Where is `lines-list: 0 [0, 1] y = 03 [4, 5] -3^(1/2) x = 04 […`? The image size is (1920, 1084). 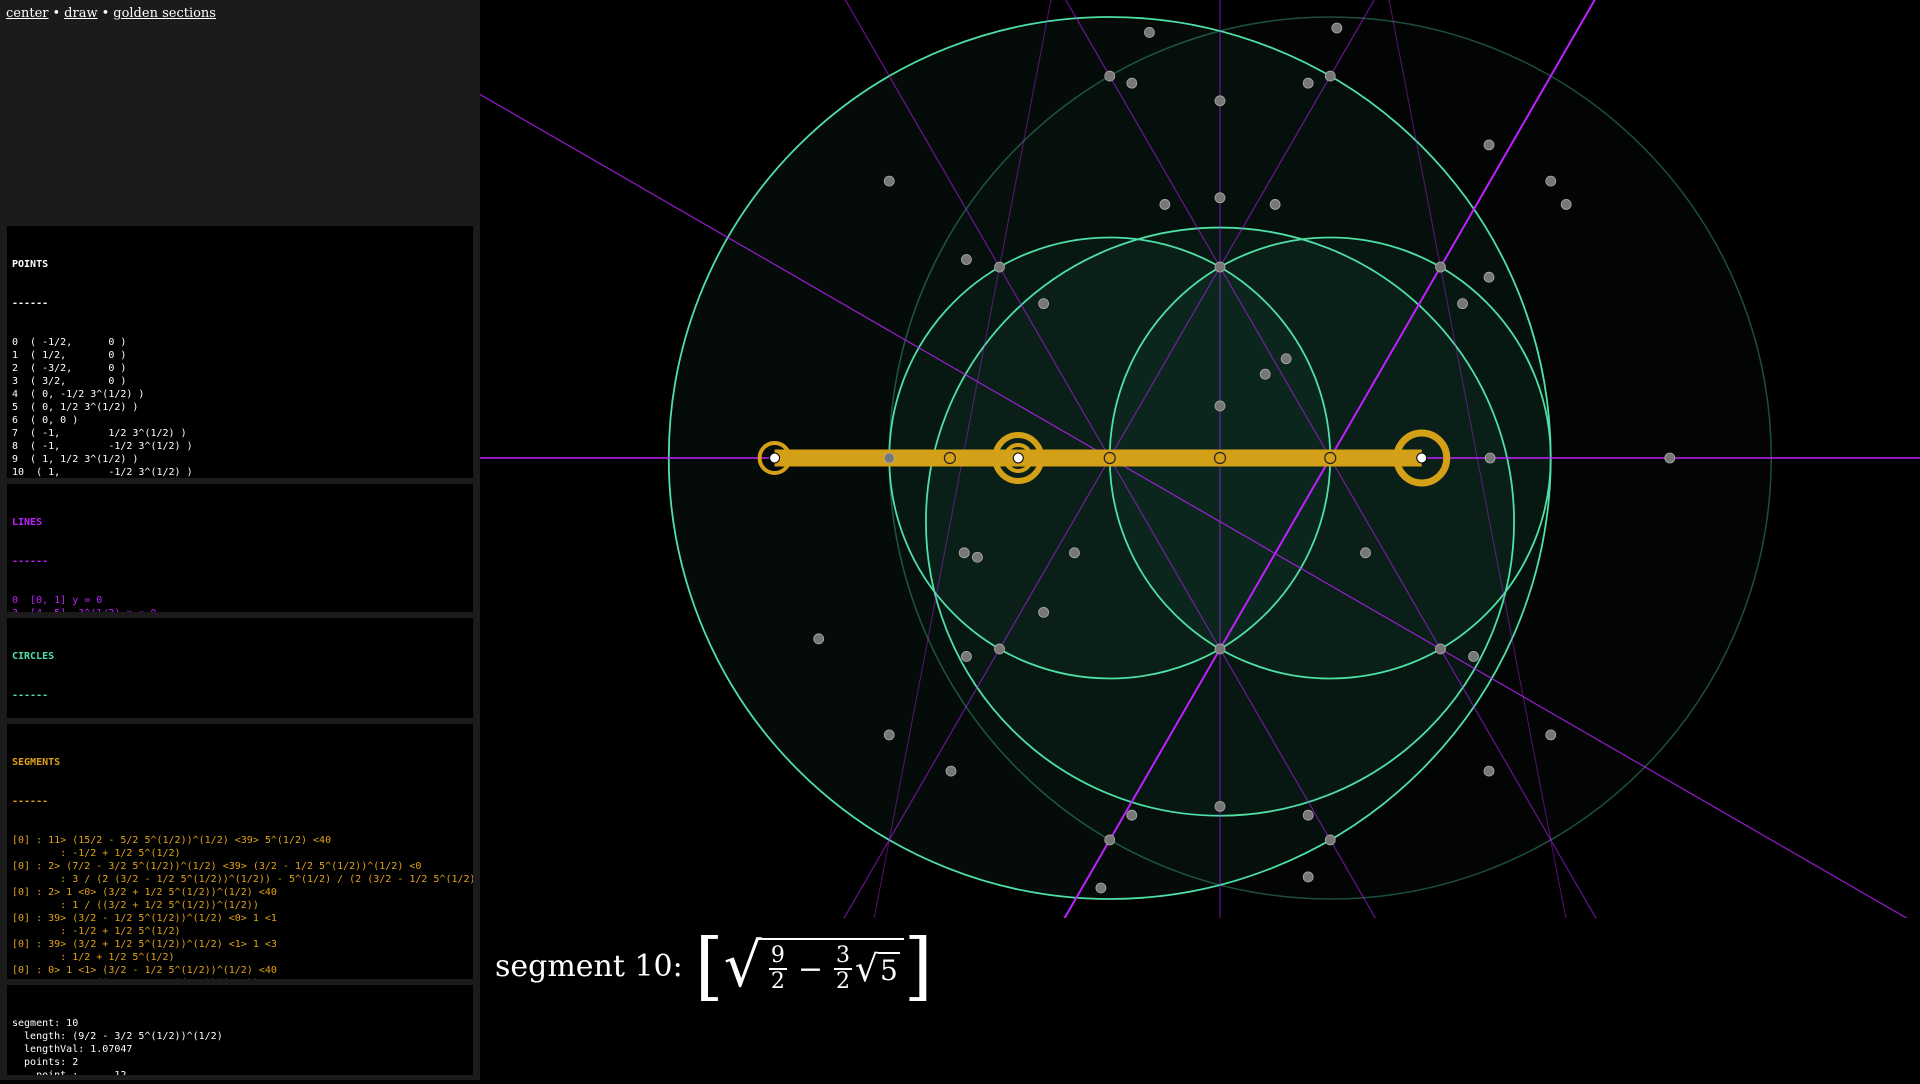
lines-list: 0 [0, 1] y = 03 [4, 5] -3^(1/2) x = 04 [… is located at coordinates (240, 603).